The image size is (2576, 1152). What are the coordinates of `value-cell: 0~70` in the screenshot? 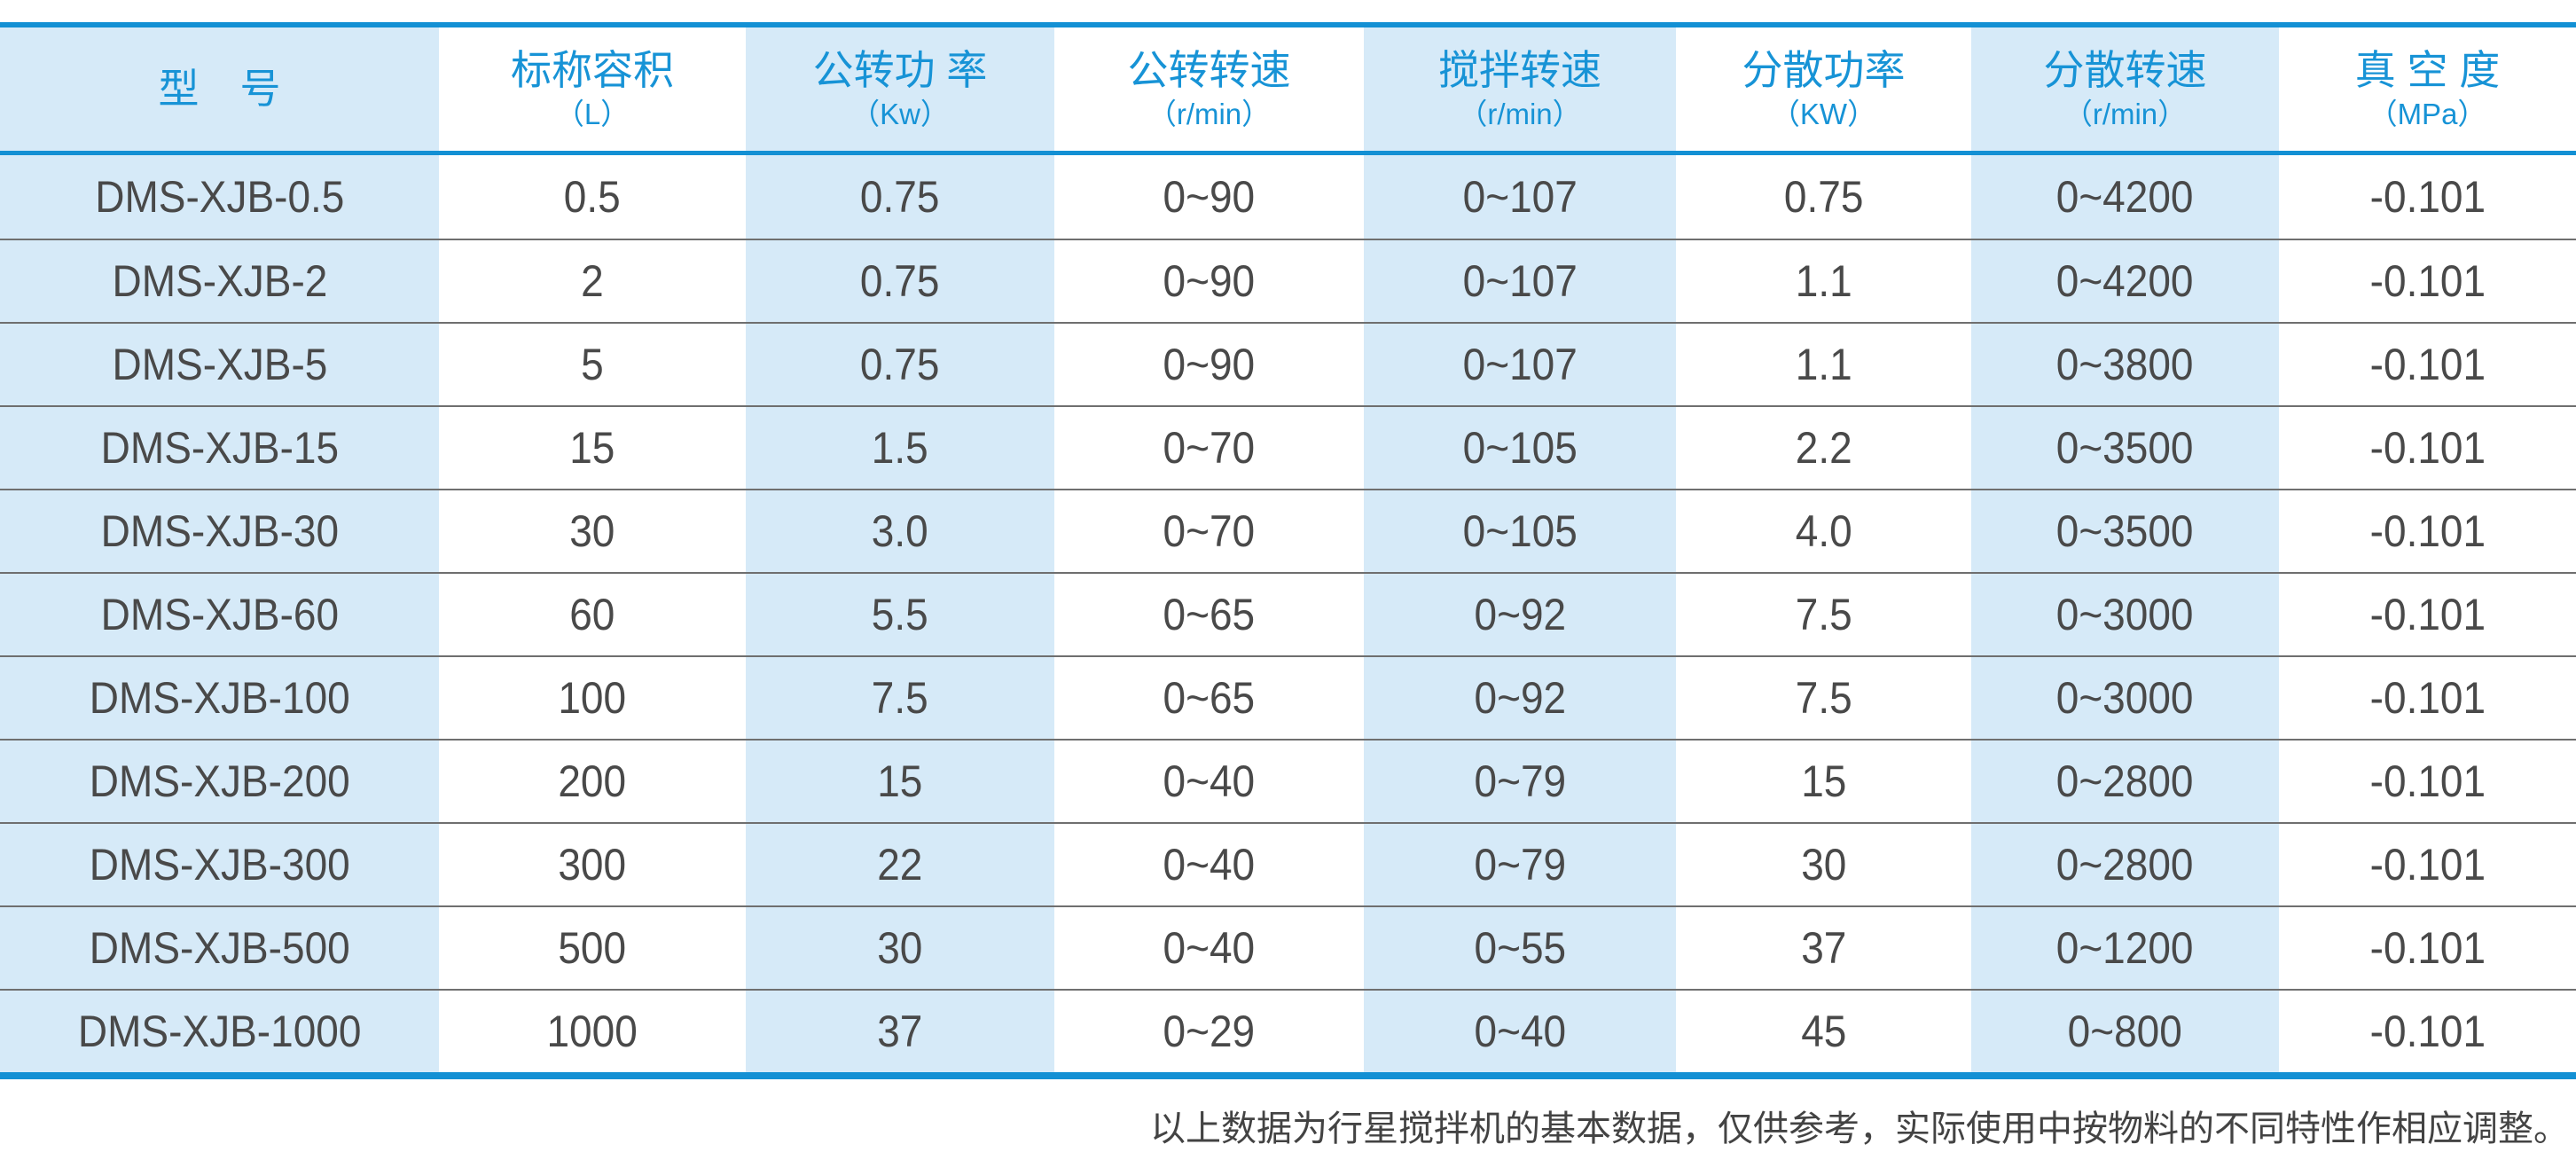 It's located at (1209, 531).